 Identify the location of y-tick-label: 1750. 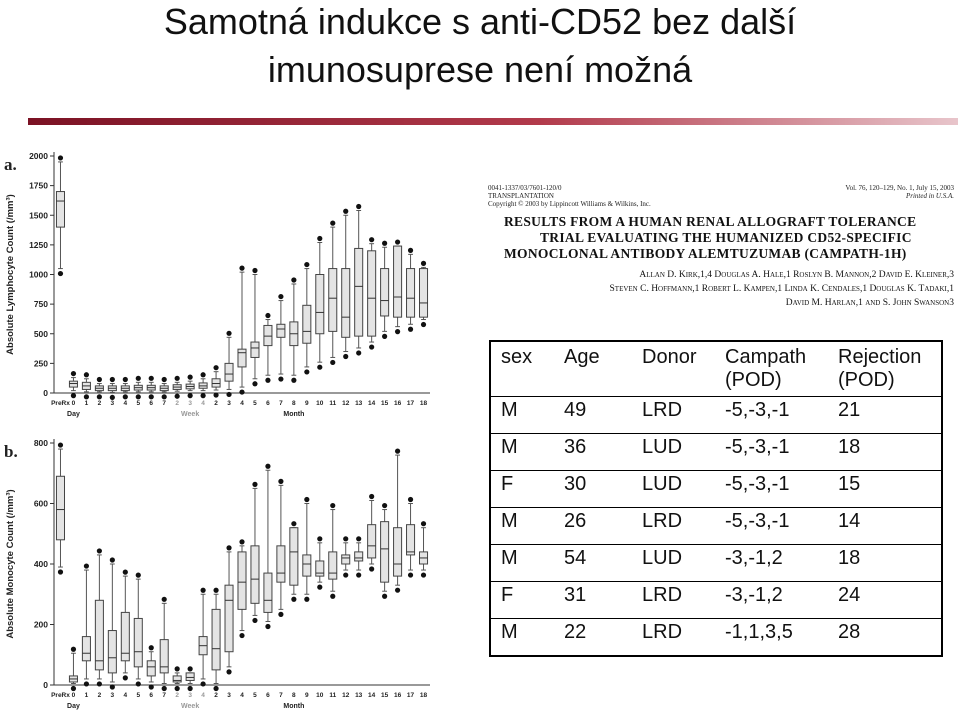
(38, 186).